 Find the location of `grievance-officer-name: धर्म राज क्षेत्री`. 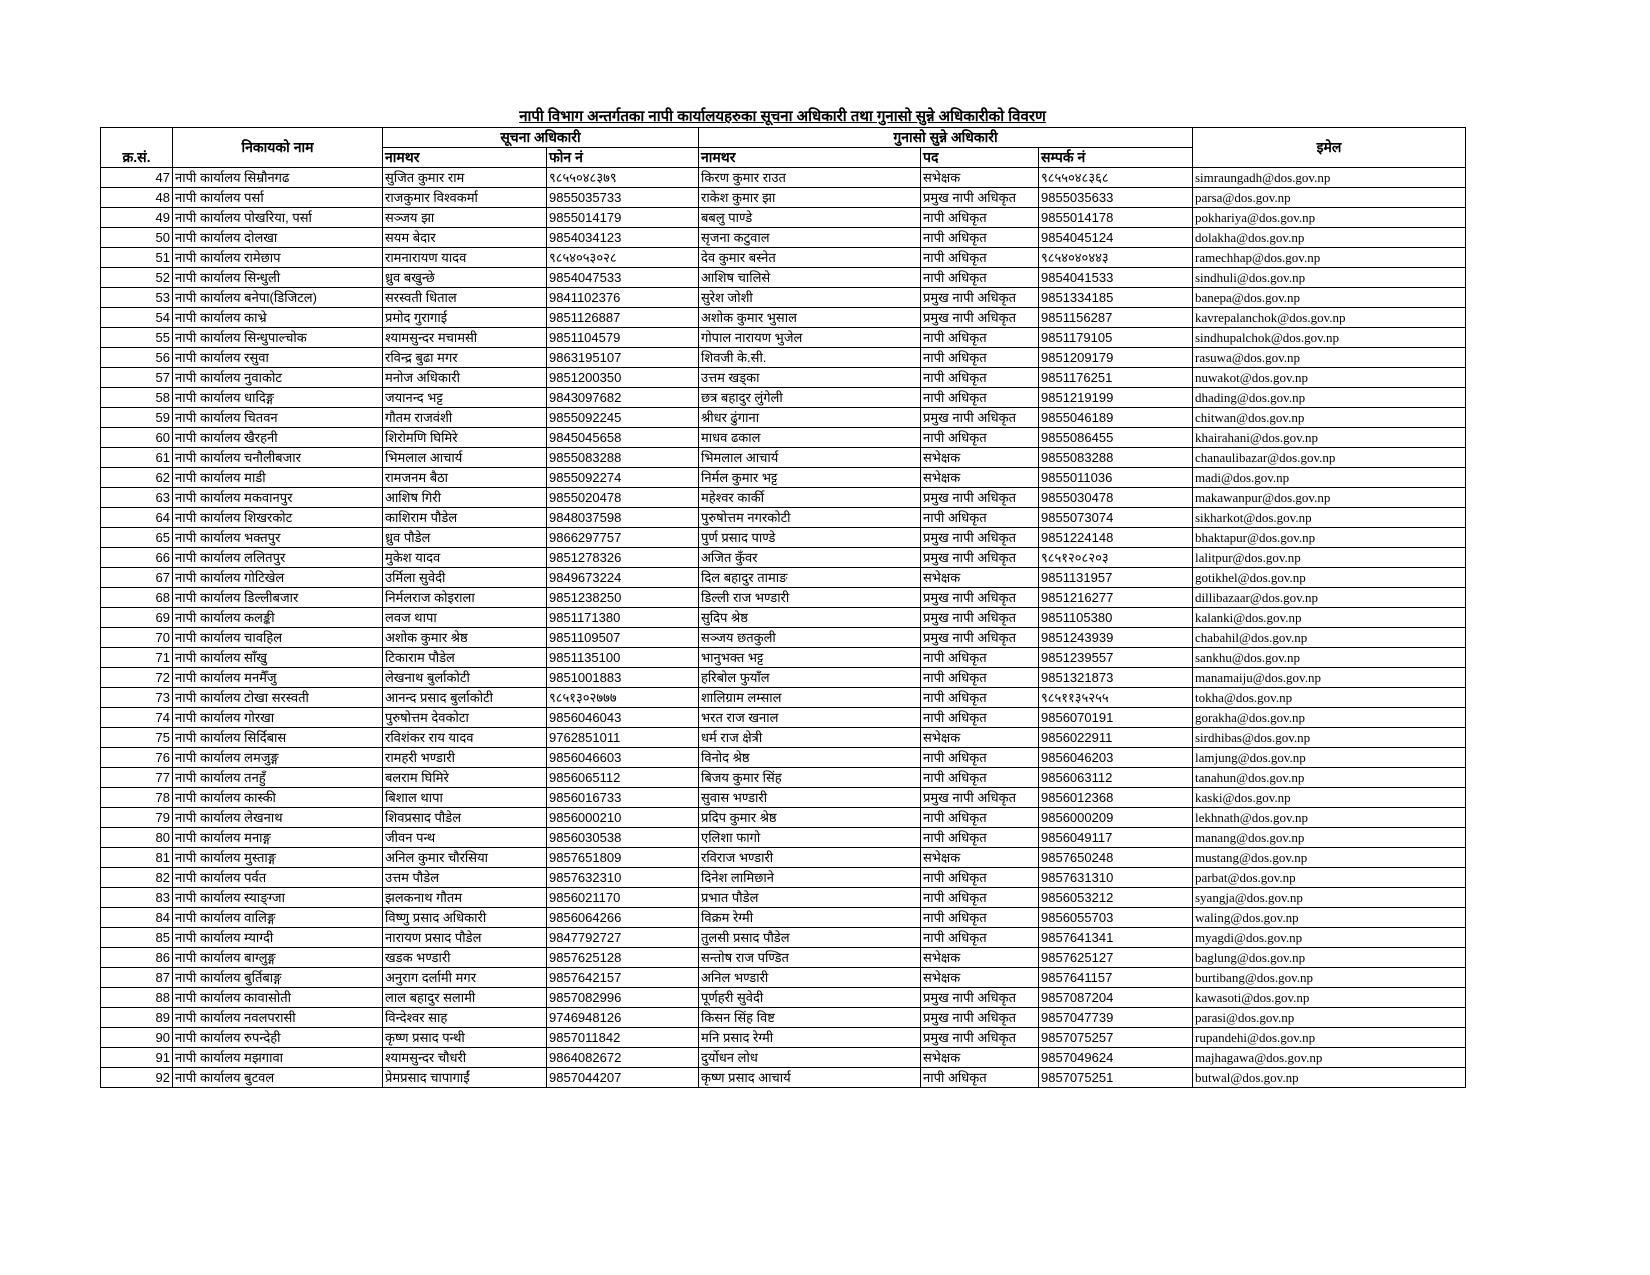

grievance-officer-name: धर्म राज क्षेत्री is located at coordinates (809, 737).